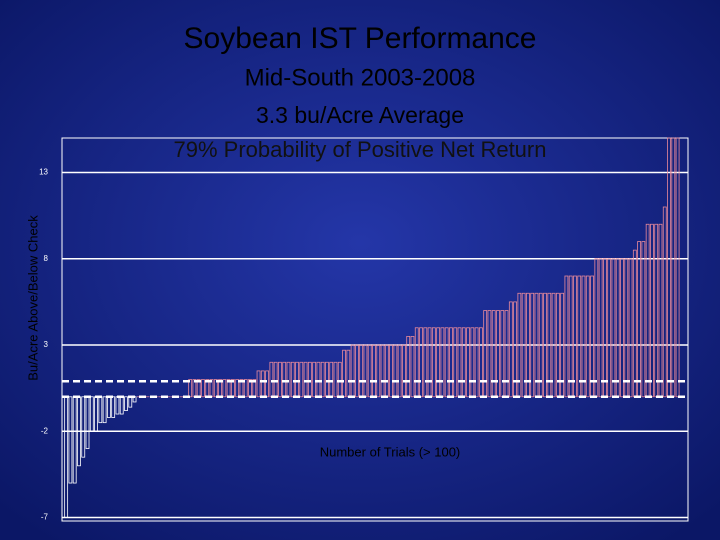  What do you see at coordinates (32, 298) in the screenshot?
I see `y-axis-label: Bu/Acre Above/Below Check` at bounding box center [32, 298].